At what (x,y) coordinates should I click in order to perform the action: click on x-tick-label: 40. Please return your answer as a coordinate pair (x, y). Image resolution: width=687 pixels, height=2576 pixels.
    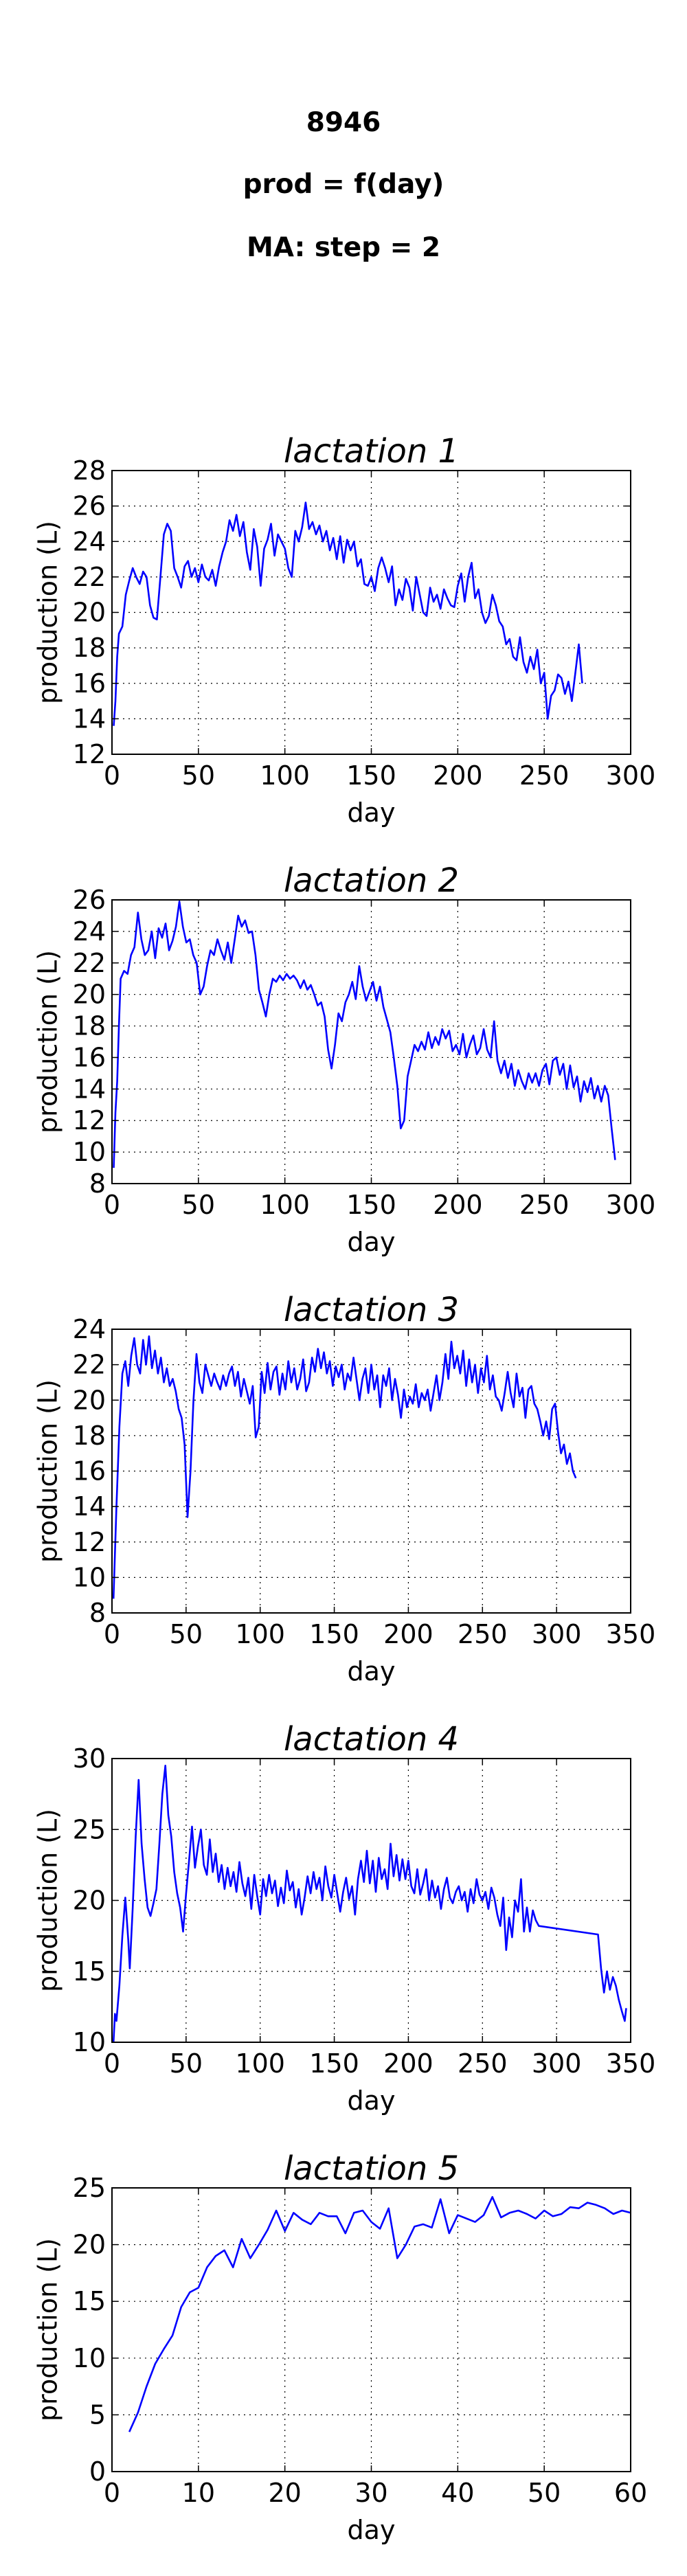
    Looking at the image, I should click on (458, 2493).